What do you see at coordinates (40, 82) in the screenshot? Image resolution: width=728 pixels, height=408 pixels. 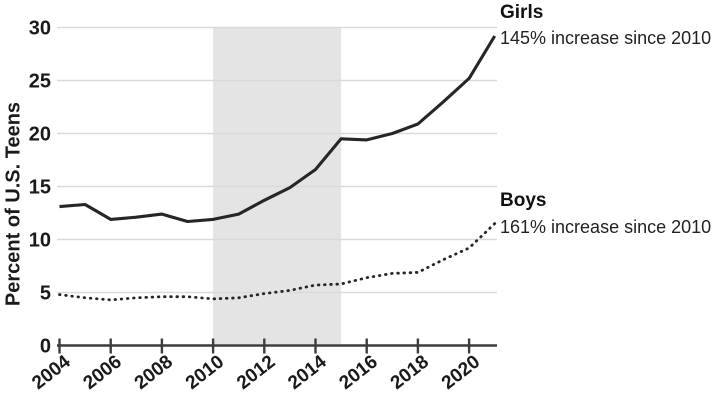 I see `y-tick-label: 25` at bounding box center [40, 82].